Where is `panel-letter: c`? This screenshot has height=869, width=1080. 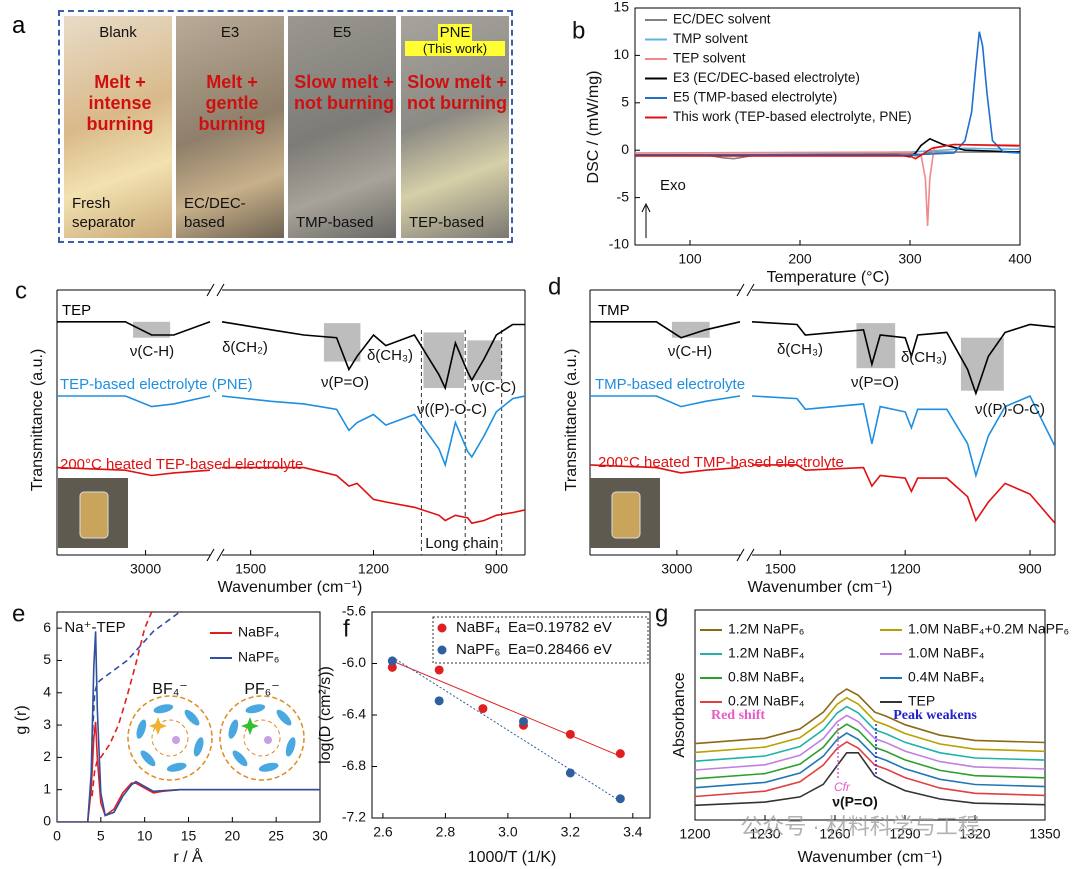 panel-letter: c is located at coordinates (21, 290).